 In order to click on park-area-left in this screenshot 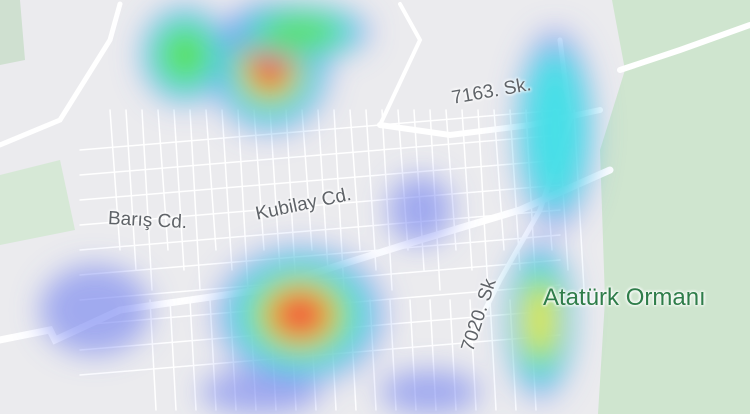, I will do `click(37, 202)`.